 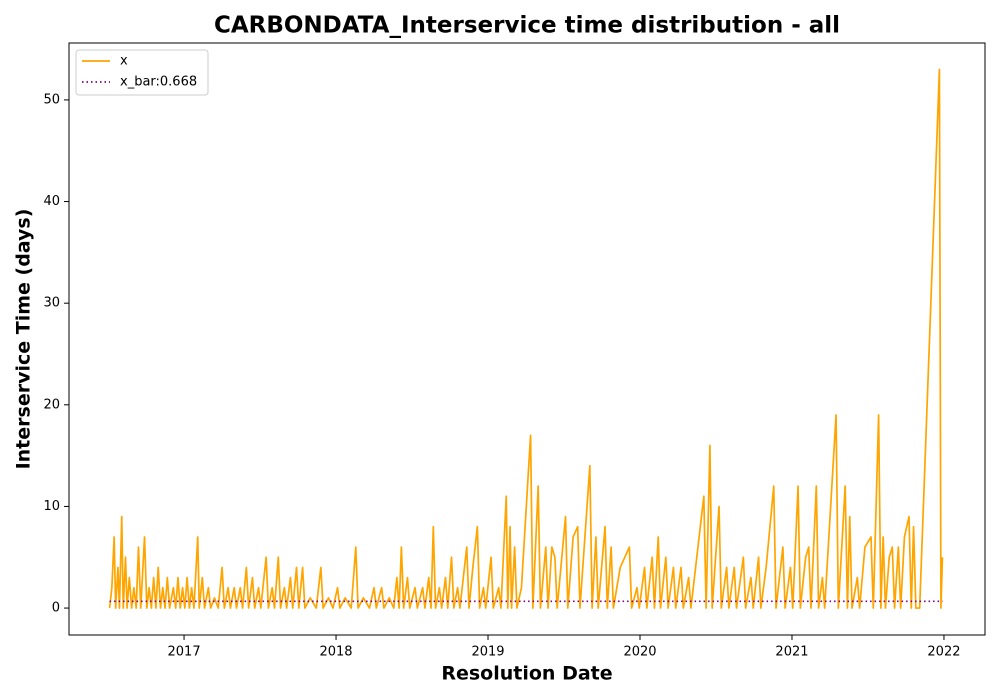 I want to click on y-tick-label: 10, so click(x=51, y=506).